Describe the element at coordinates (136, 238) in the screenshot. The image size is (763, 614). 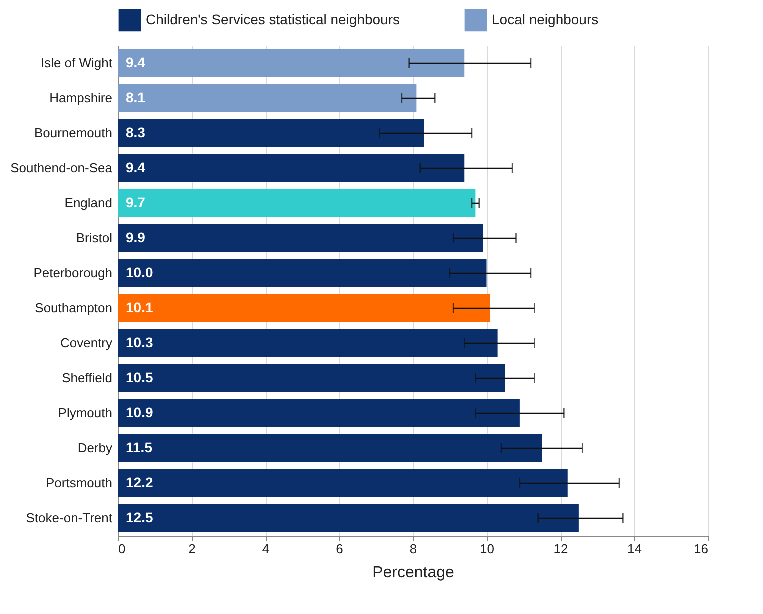
I see `data-label: 9.9` at that location.